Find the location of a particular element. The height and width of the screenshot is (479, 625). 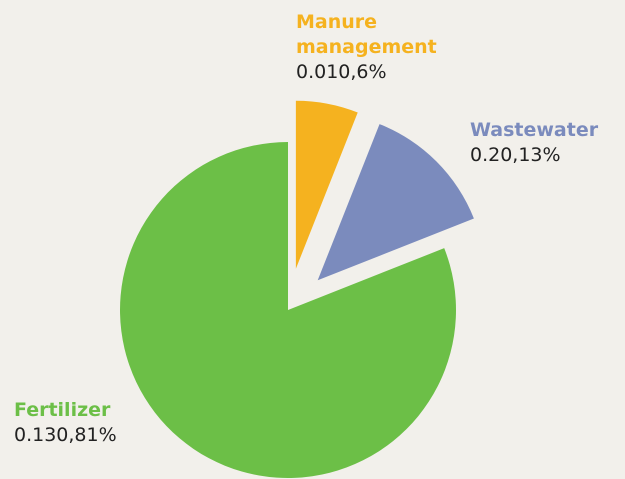

category-label: Wastewater is located at coordinates (534, 130).